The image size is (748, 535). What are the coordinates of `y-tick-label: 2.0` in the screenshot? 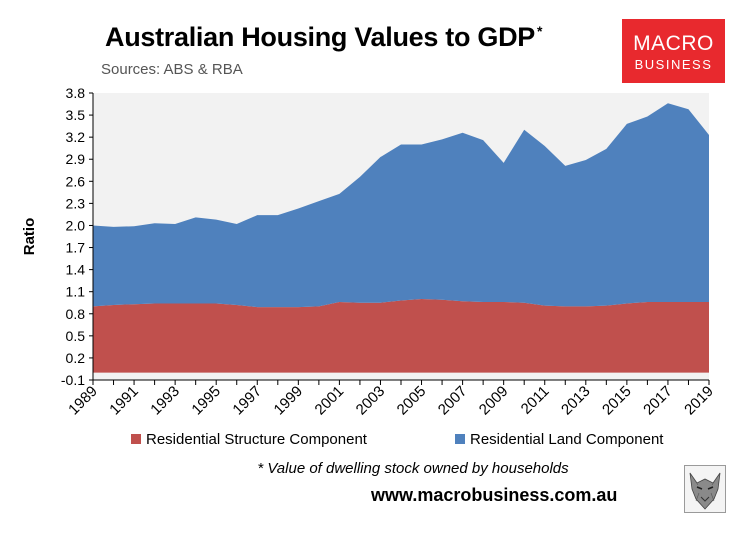 It's located at (76, 225).